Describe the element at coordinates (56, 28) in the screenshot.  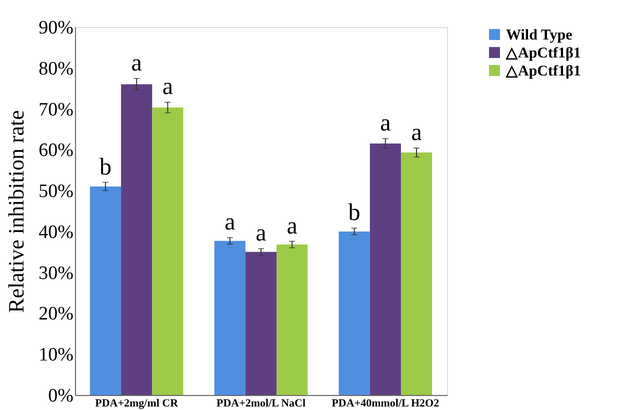
I see `y-tick-label: 90%` at that location.